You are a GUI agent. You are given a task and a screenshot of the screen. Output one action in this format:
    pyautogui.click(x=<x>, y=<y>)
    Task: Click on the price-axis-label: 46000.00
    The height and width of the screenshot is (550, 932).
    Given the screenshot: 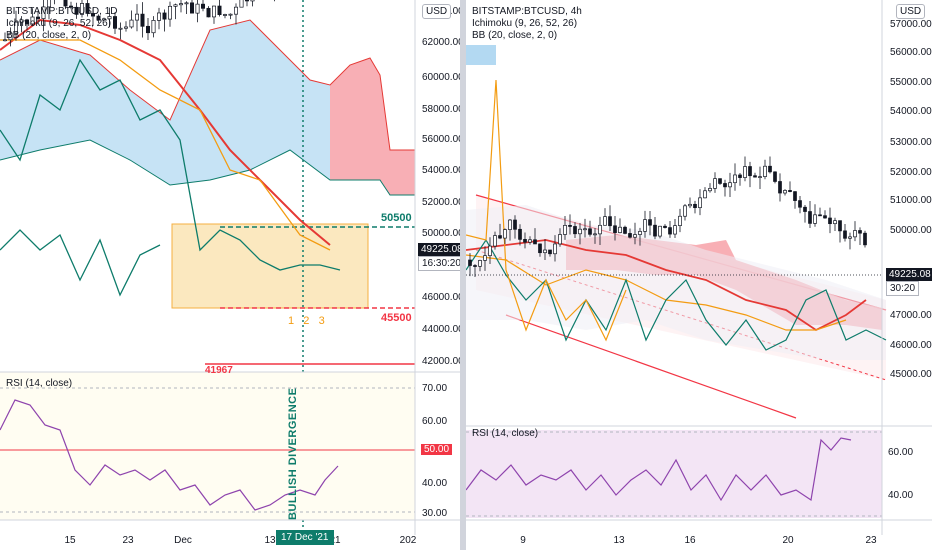 What is the action you would take?
    pyautogui.click(x=441, y=297)
    